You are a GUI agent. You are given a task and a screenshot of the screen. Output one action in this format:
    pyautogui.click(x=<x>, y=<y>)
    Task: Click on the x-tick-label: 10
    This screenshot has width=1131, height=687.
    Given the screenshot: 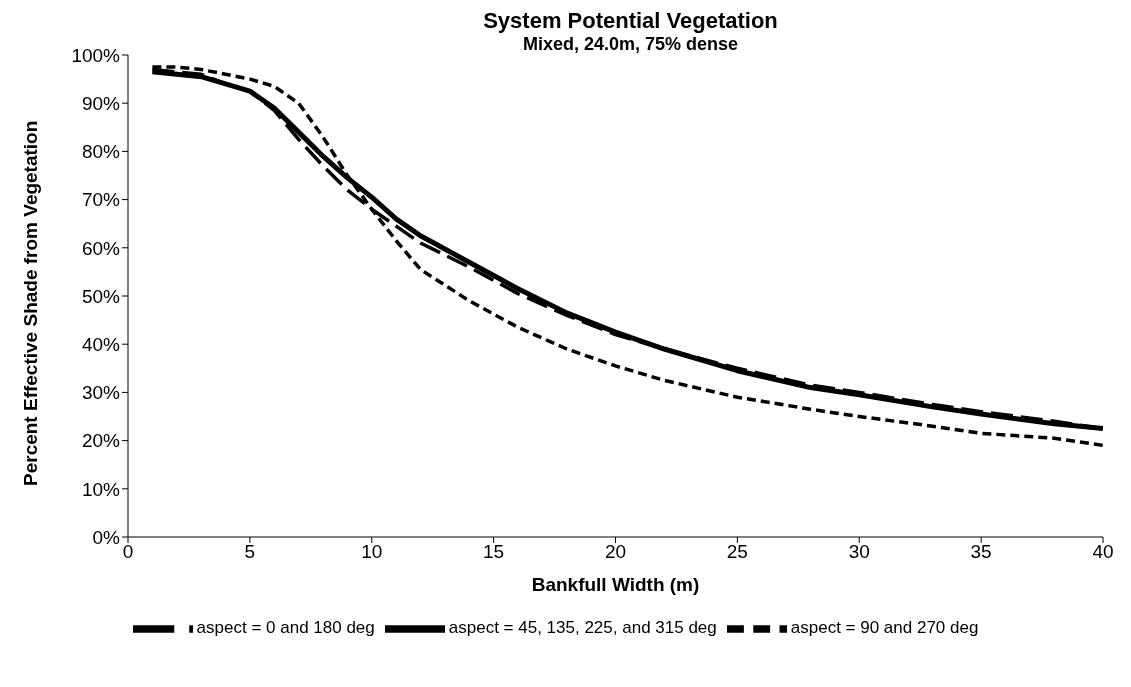 What is the action you would take?
    pyautogui.click(x=372, y=552)
    